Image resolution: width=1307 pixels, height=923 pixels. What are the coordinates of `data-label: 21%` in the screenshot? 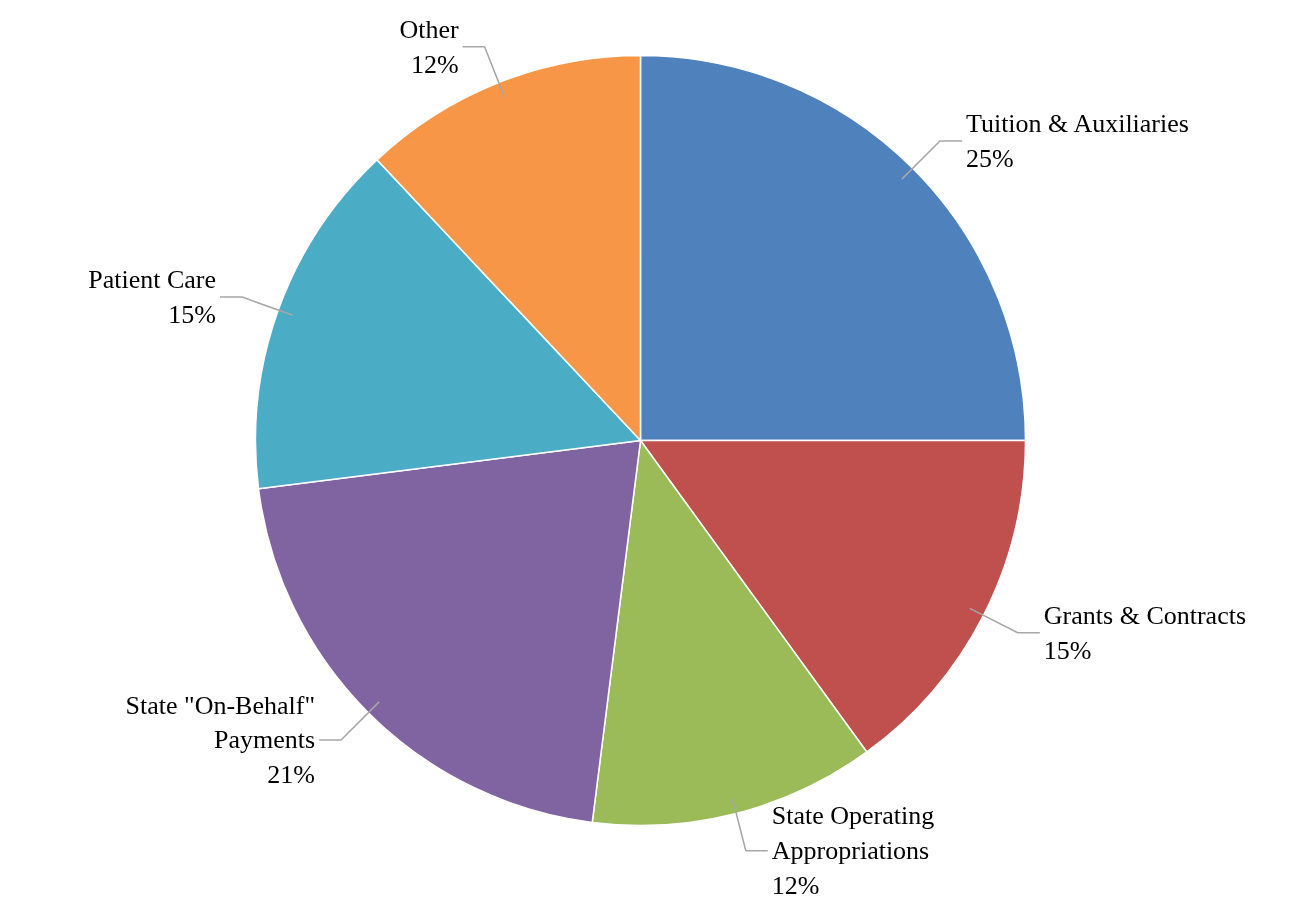 It's located at (291, 775).